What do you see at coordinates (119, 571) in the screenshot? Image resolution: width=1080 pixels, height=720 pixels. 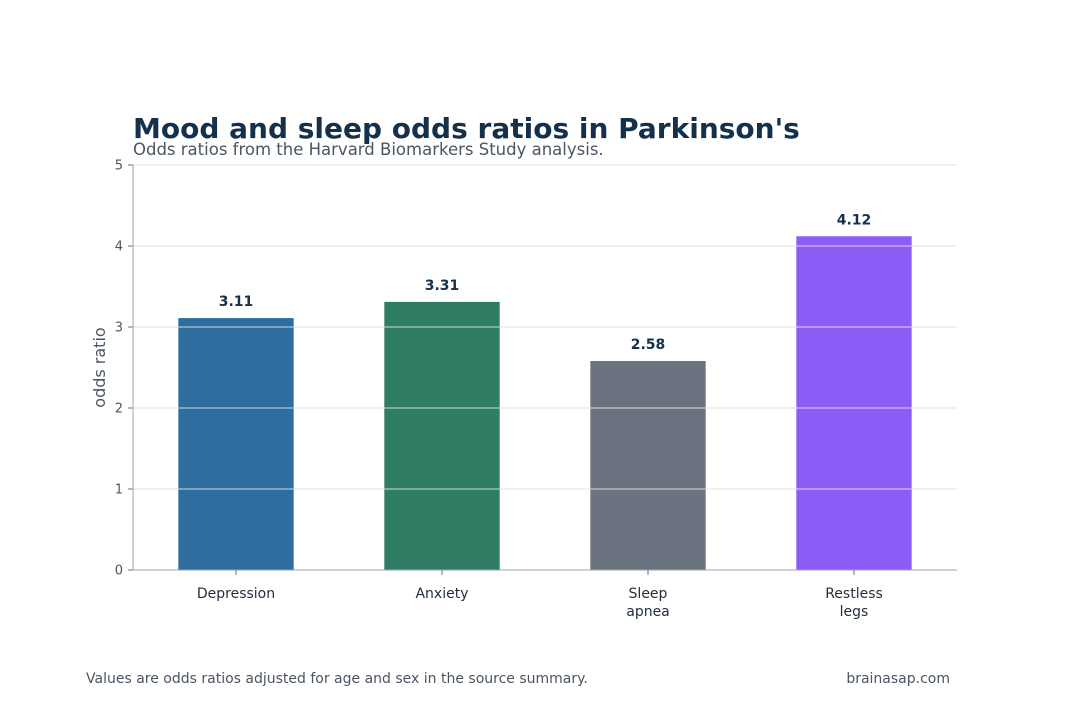 I see `y-tick-label: 0` at bounding box center [119, 571].